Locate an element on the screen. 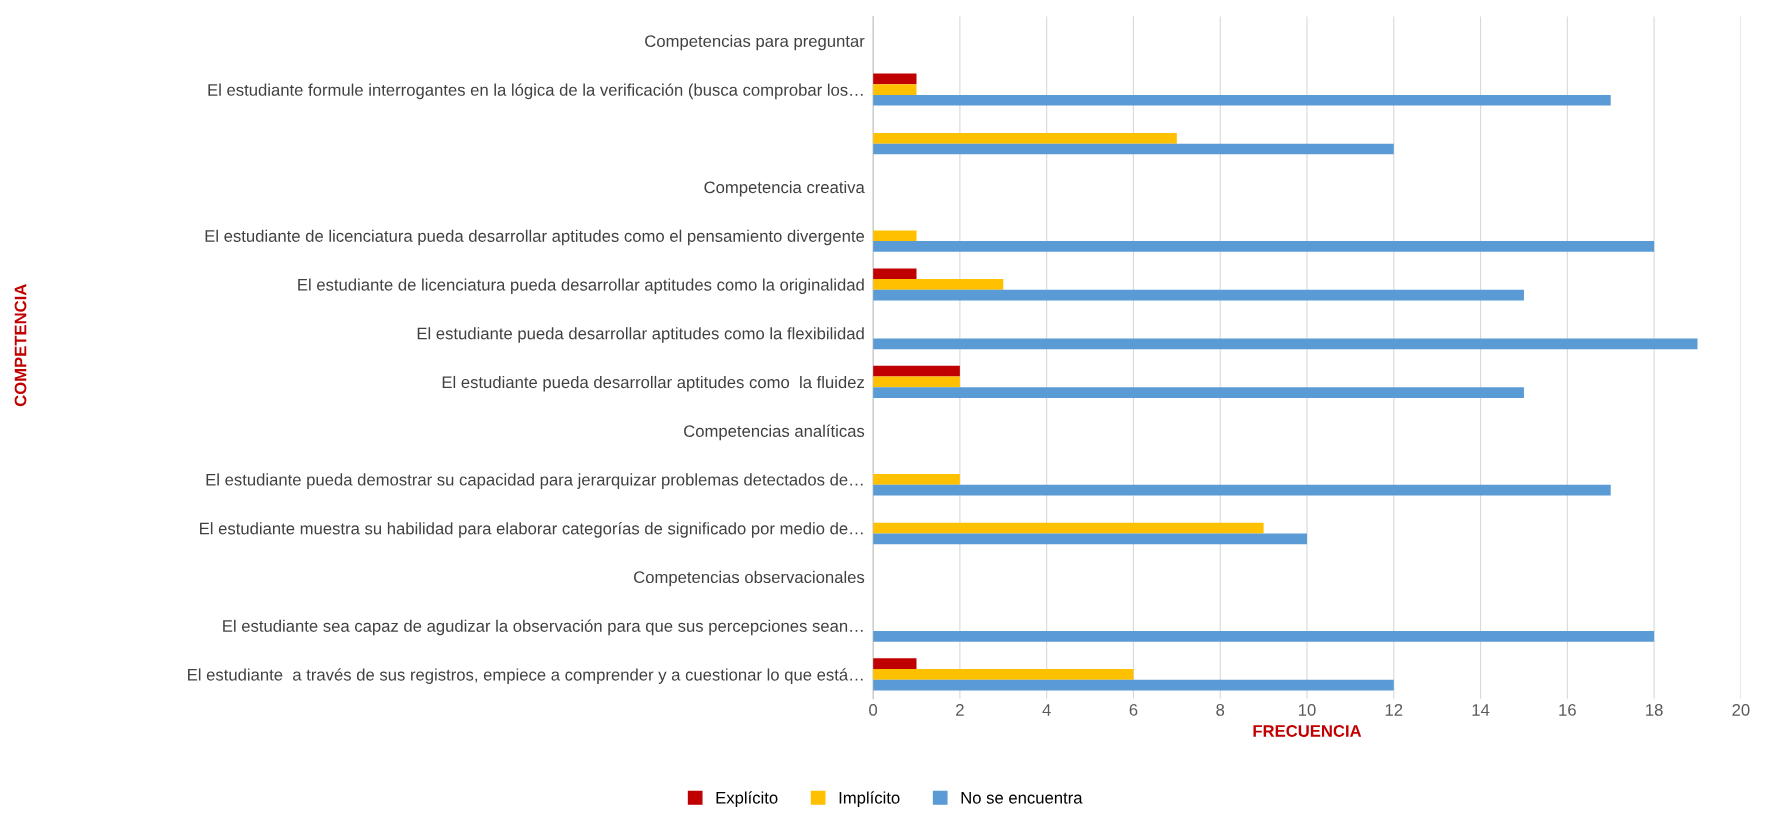 This screenshot has height=822, width=1771. y-tick-label: El estudiante pueda desarrollar aptitudes como la fluidez is located at coordinates (653, 383).